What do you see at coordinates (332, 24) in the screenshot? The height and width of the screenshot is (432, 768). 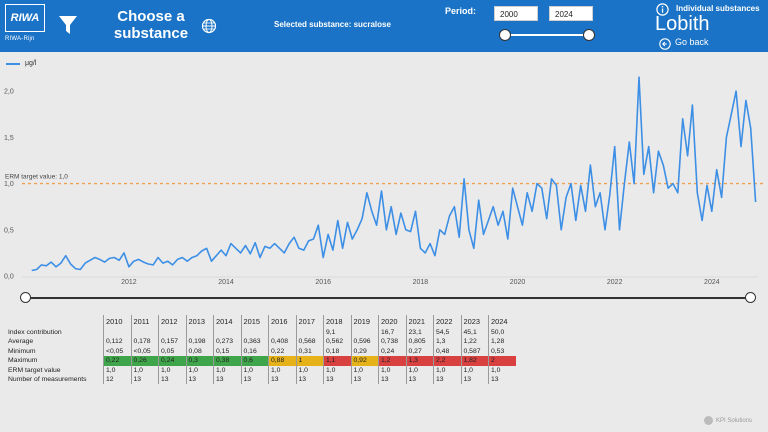 I see `selected-substance-label: Selected substance: sucralose` at bounding box center [332, 24].